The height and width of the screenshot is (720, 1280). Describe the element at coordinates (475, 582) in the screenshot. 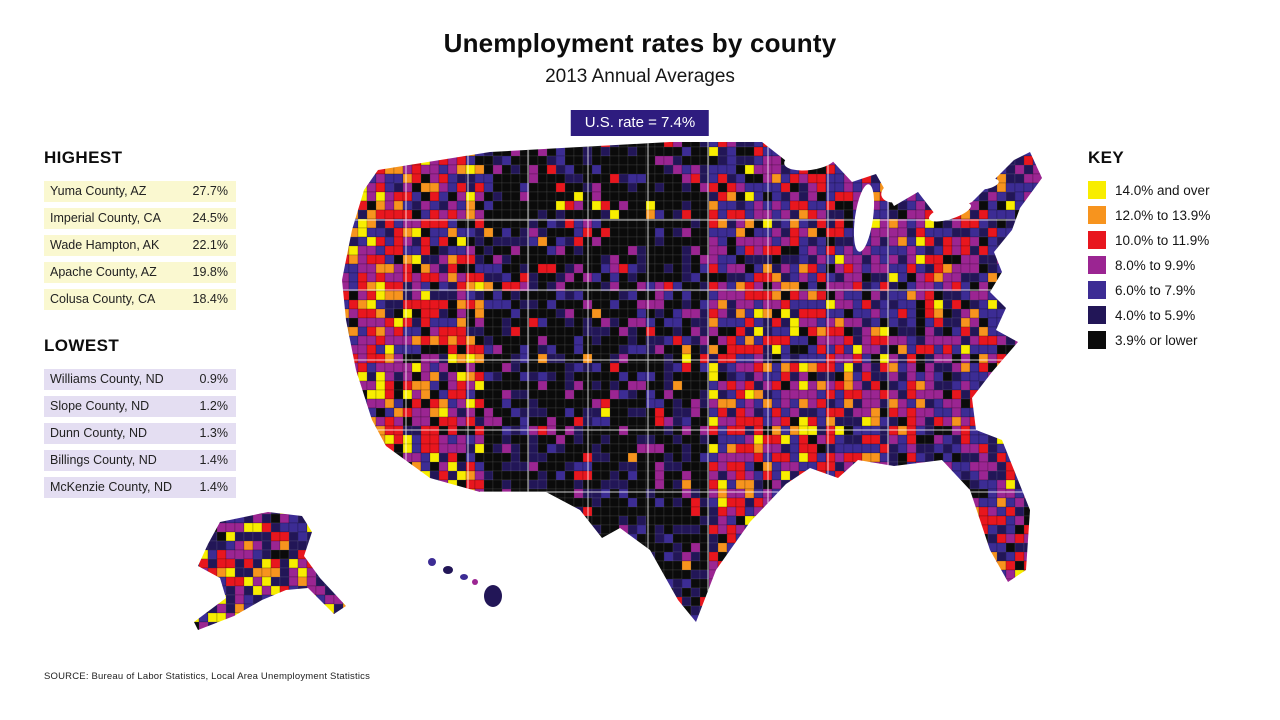

I see `hawaii-island` at that location.